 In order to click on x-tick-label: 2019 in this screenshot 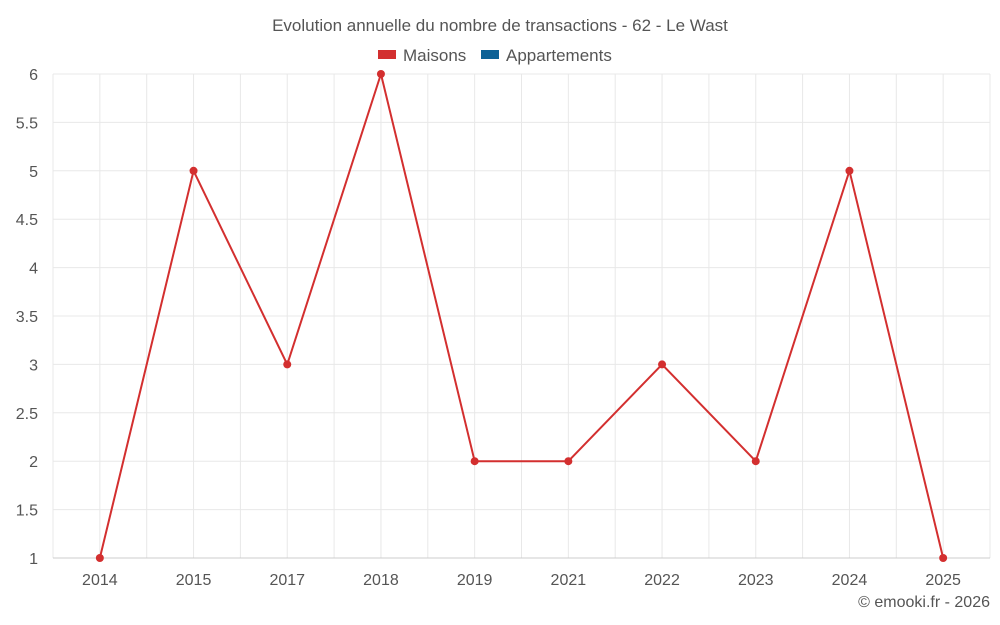, I will do `click(475, 580)`.